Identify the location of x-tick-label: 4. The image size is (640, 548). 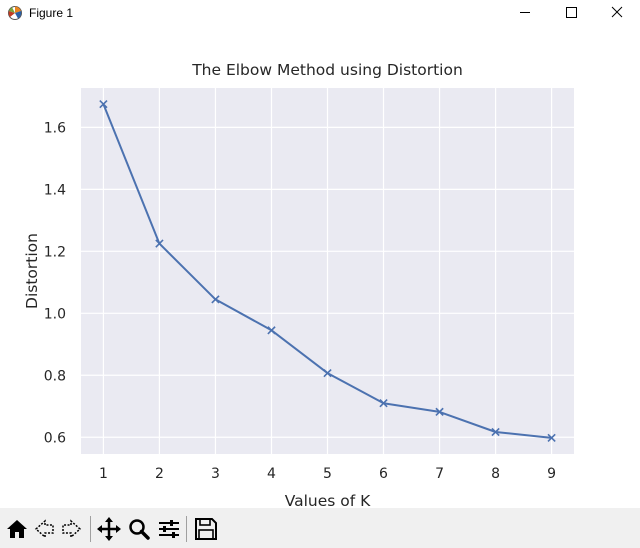
(271, 474).